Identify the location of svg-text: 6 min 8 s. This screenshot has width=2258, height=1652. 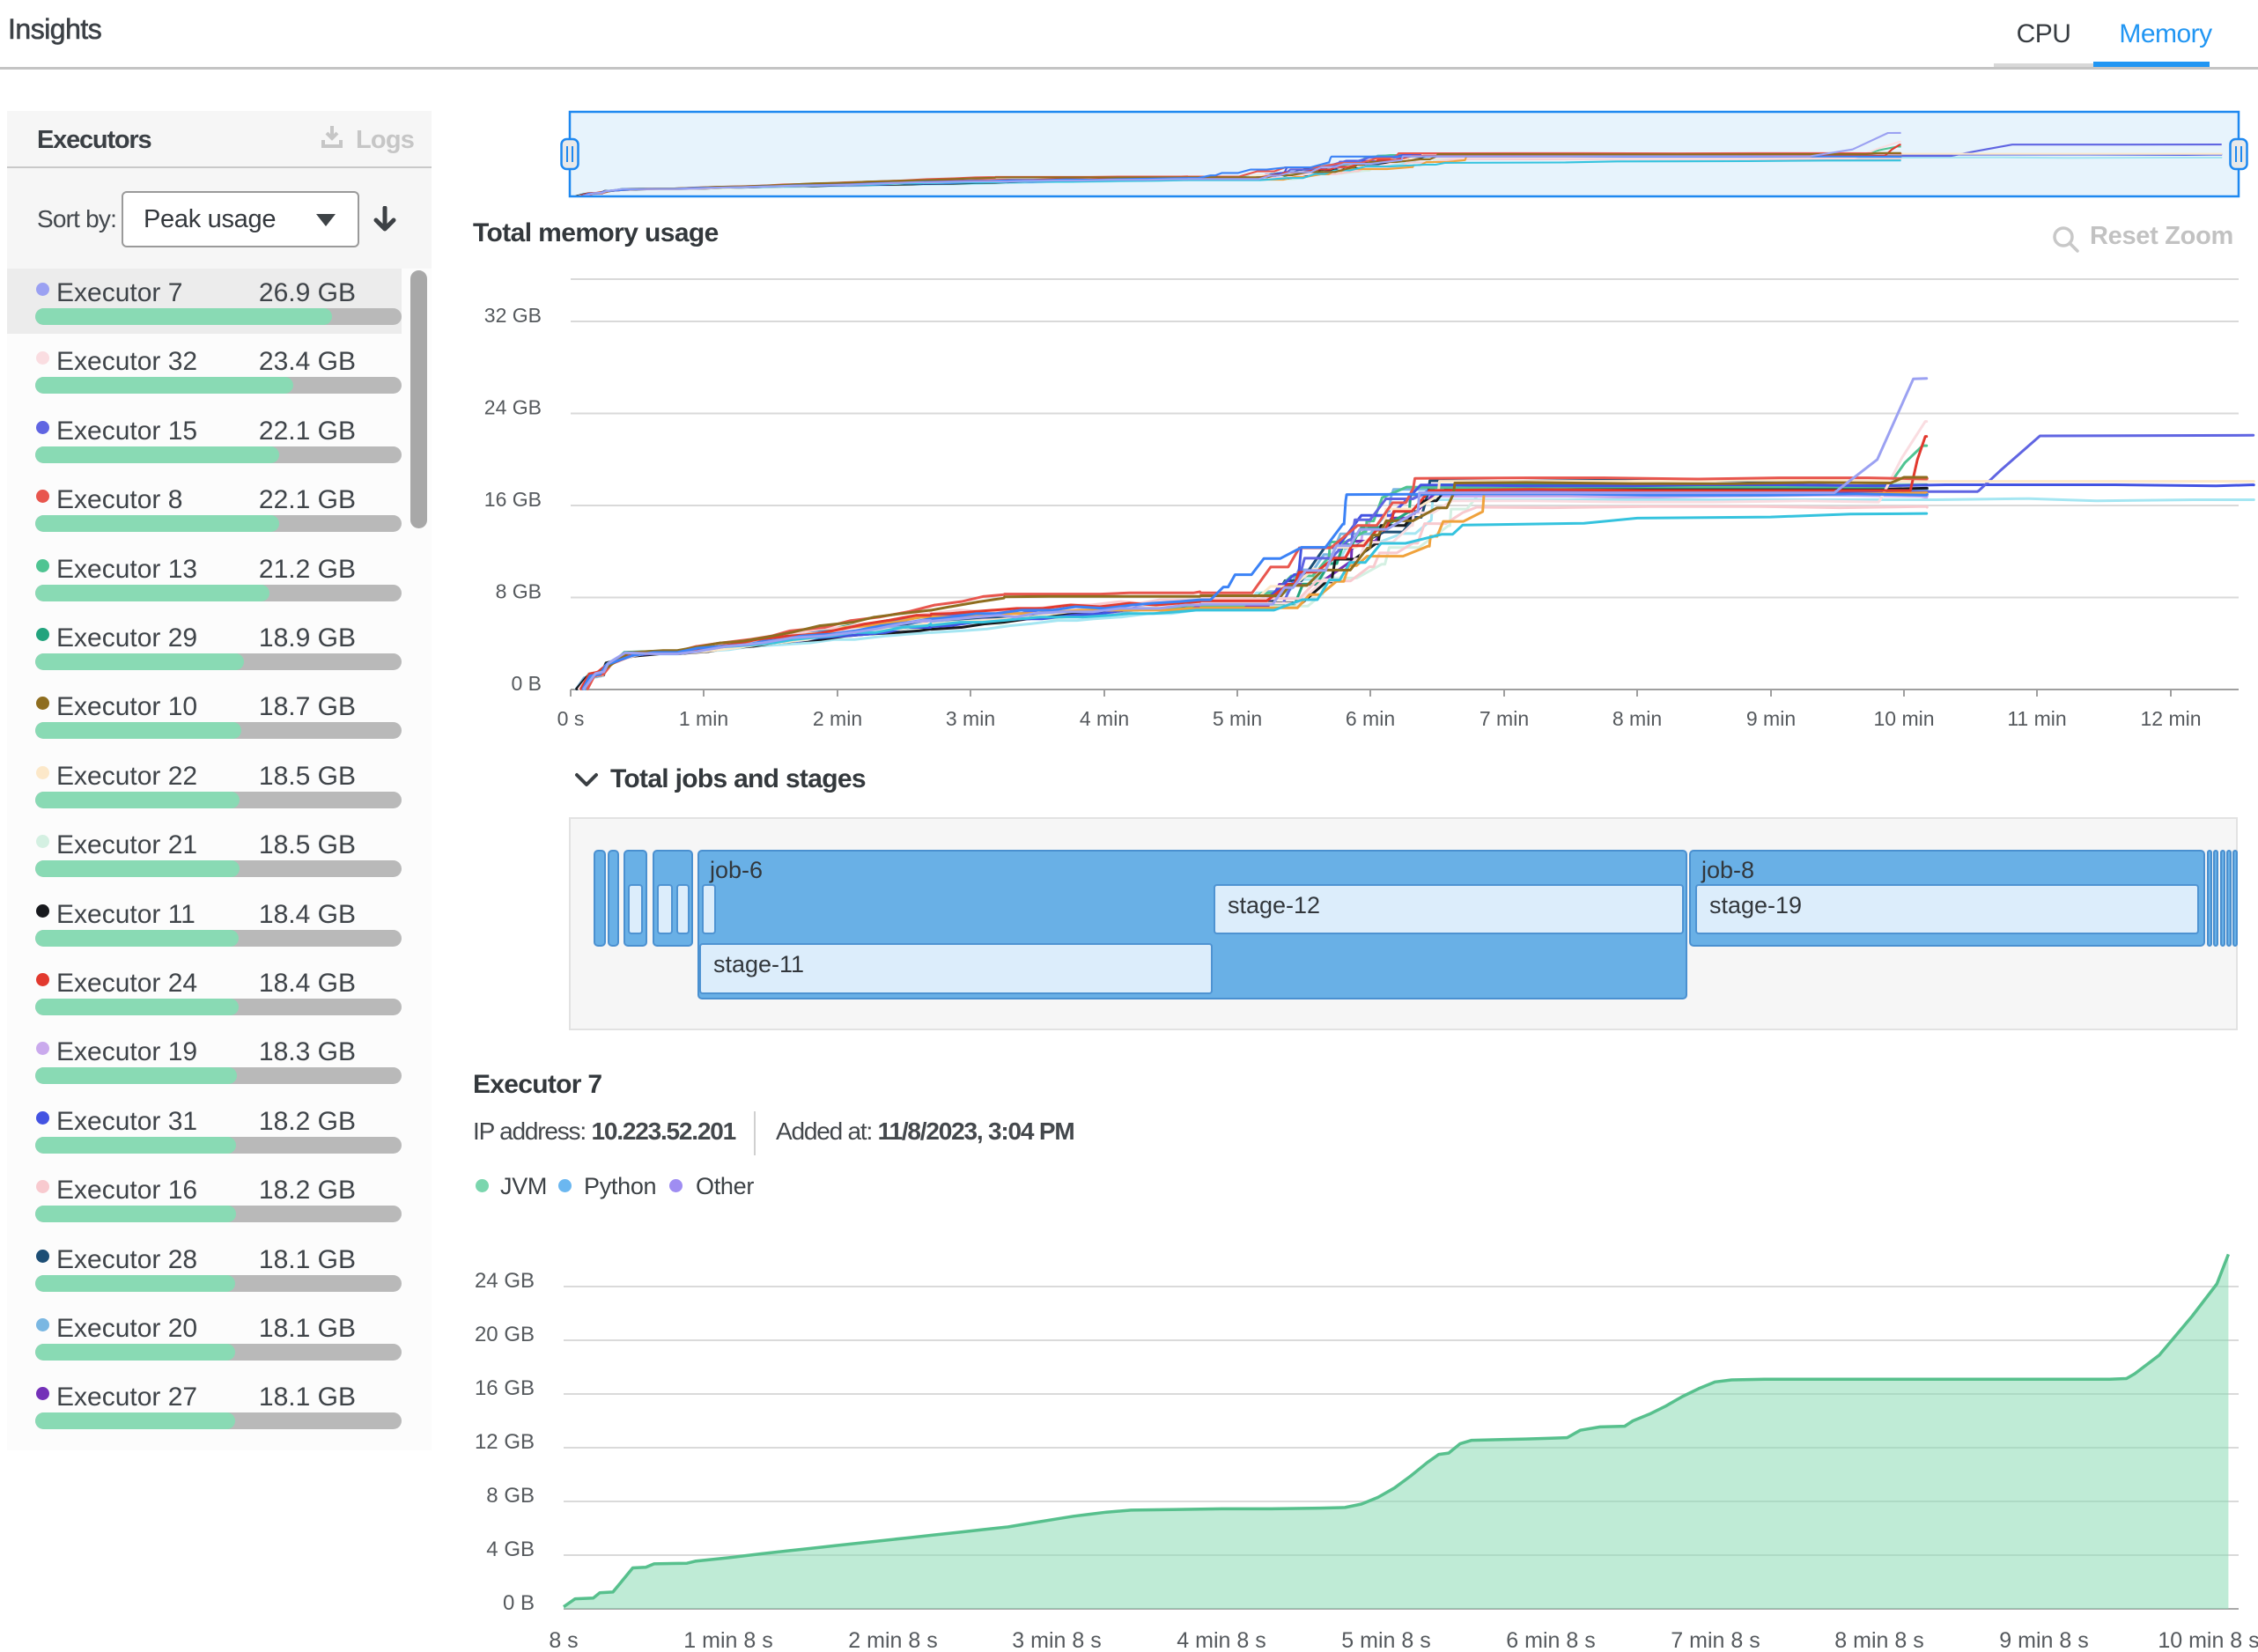
(1550, 1640).